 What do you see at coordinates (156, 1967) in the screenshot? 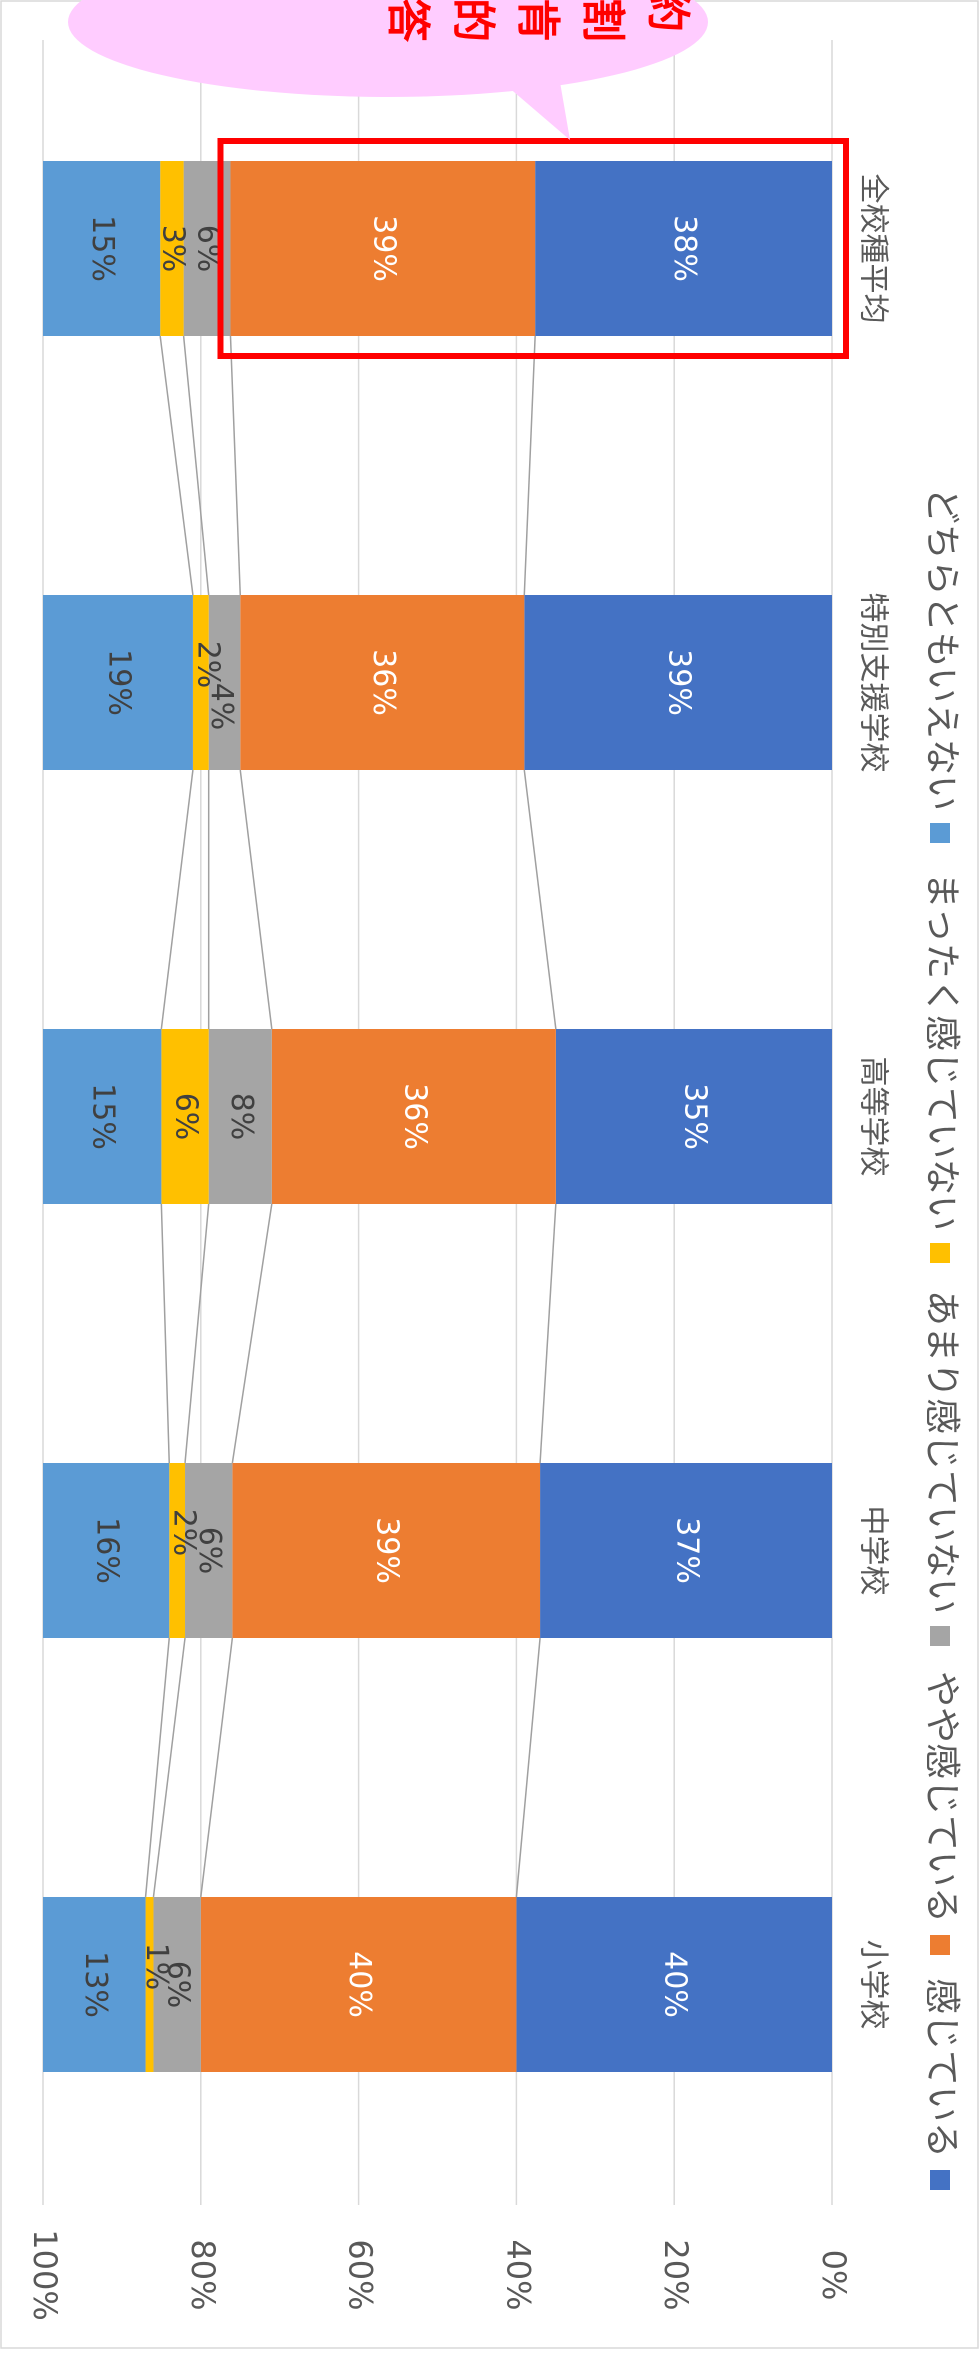
I see `data-label: 1%` at bounding box center [156, 1967].